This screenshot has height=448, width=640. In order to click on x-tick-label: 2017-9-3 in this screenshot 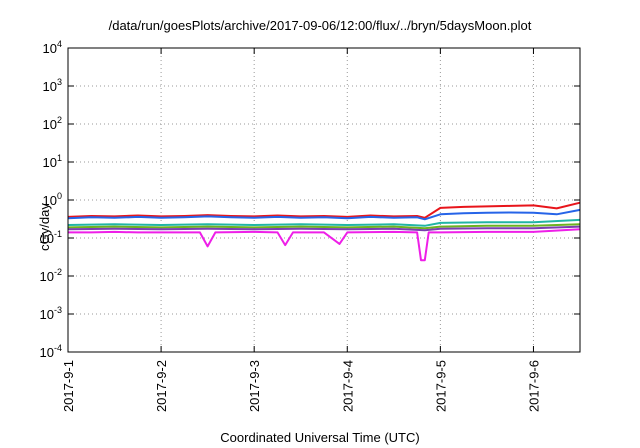, I will do `click(254, 386)`.